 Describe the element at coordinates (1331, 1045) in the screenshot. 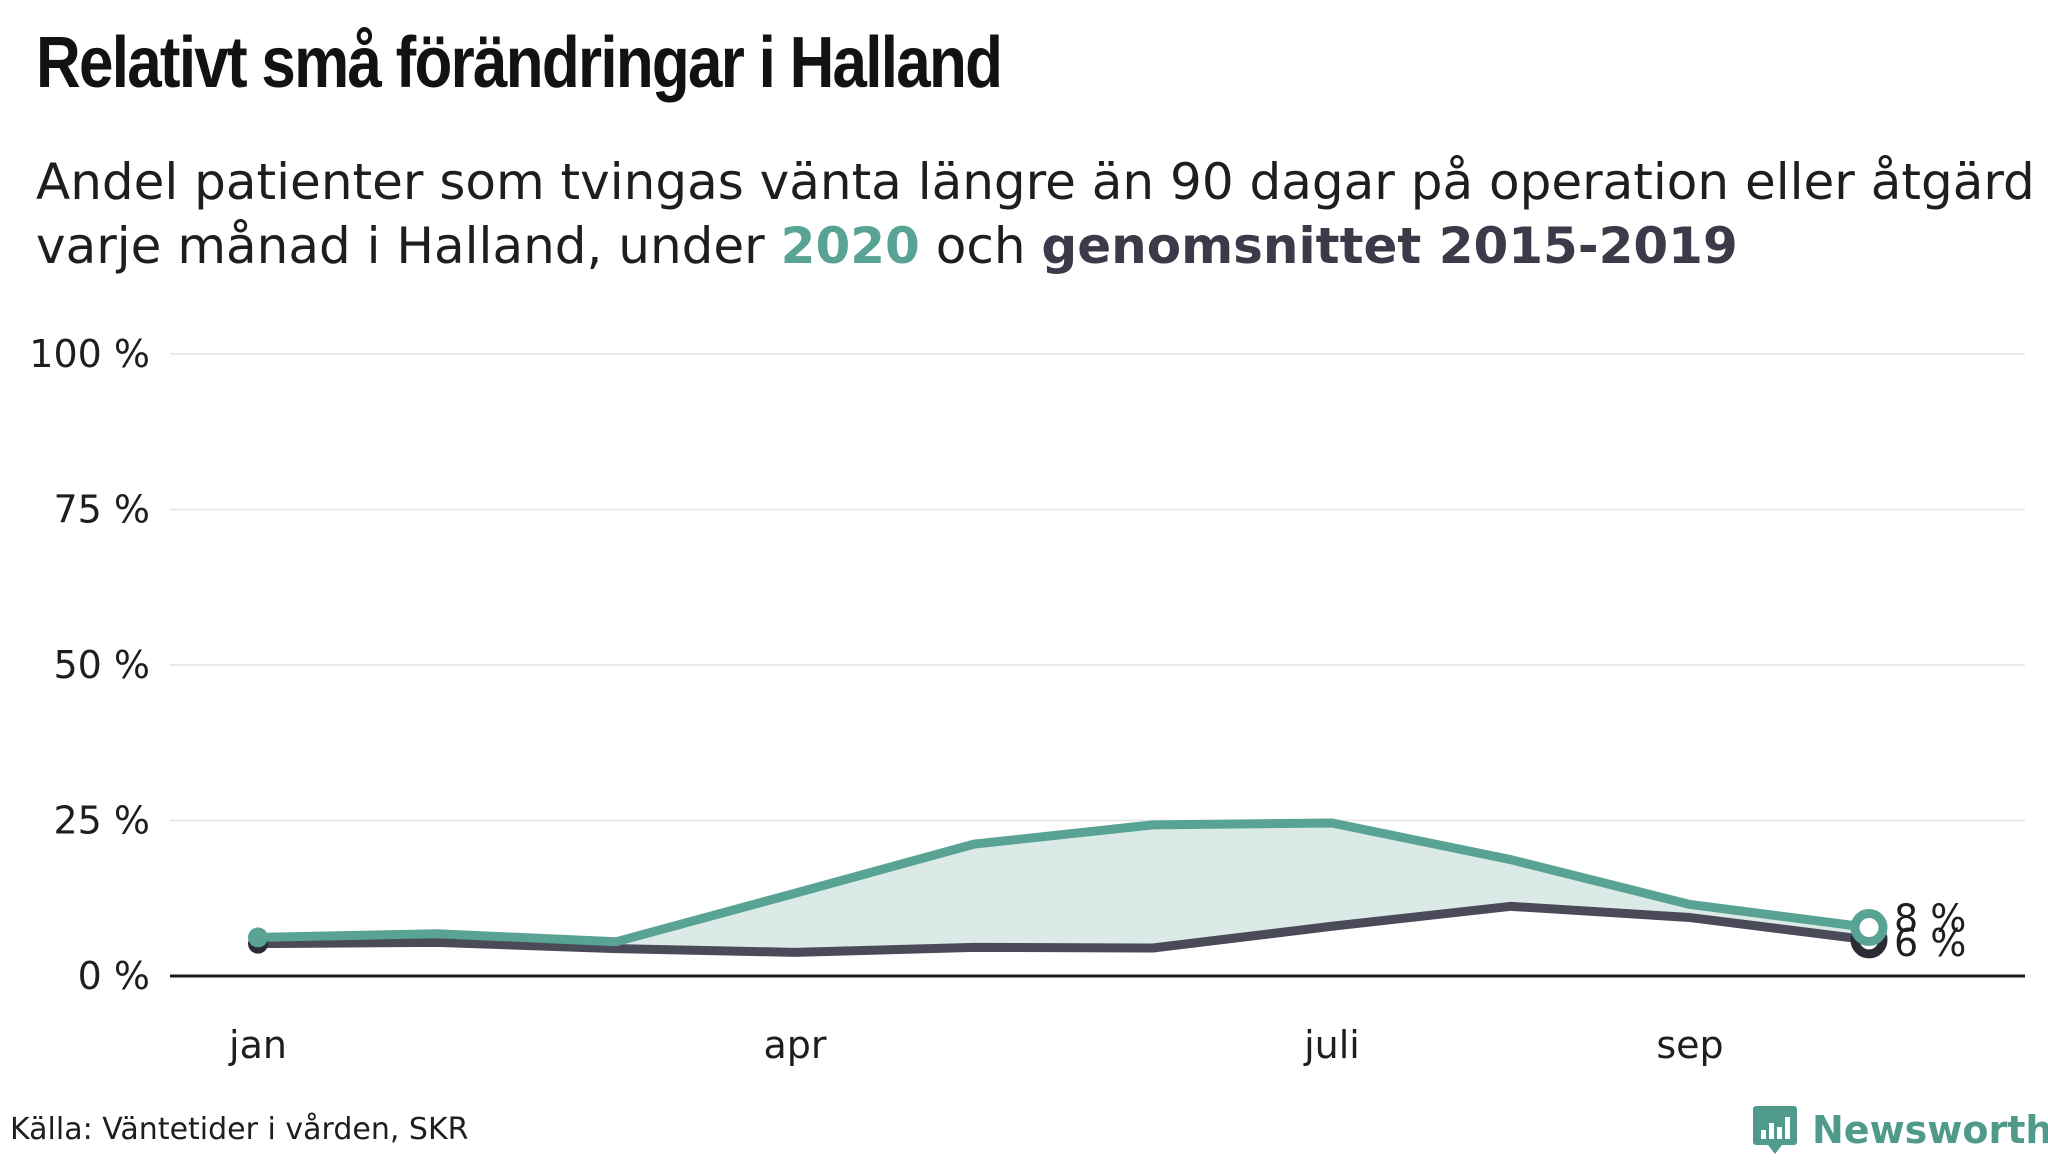

I see `x-tick-label: juli` at that location.